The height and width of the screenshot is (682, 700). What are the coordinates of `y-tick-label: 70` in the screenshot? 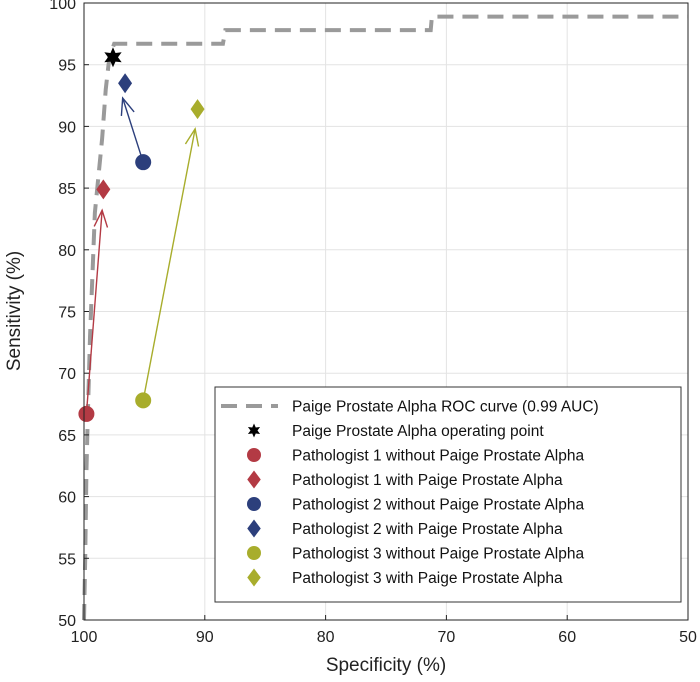 It's located at (67, 374).